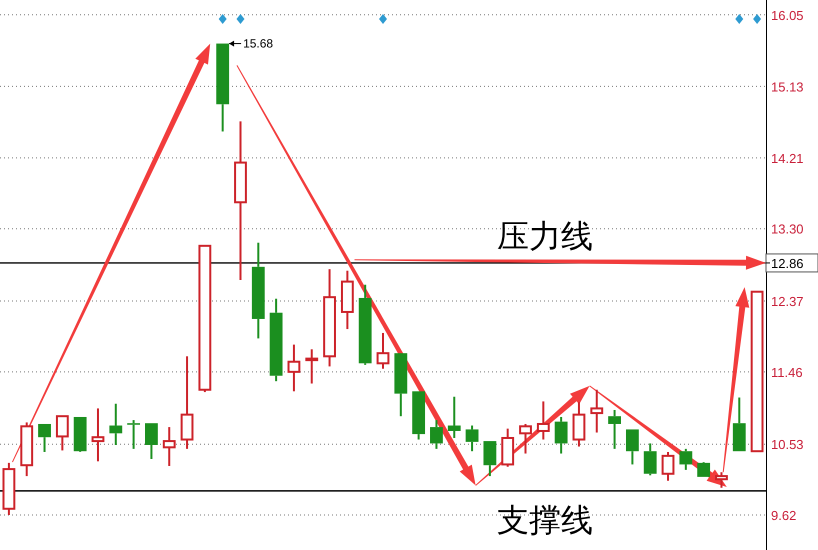 This screenshot has width=818, height=550. What do you see at coordinates (783, 515) in the screenshot?
I see `y-tick-label: 9.62` at bounding box center [783, 515].